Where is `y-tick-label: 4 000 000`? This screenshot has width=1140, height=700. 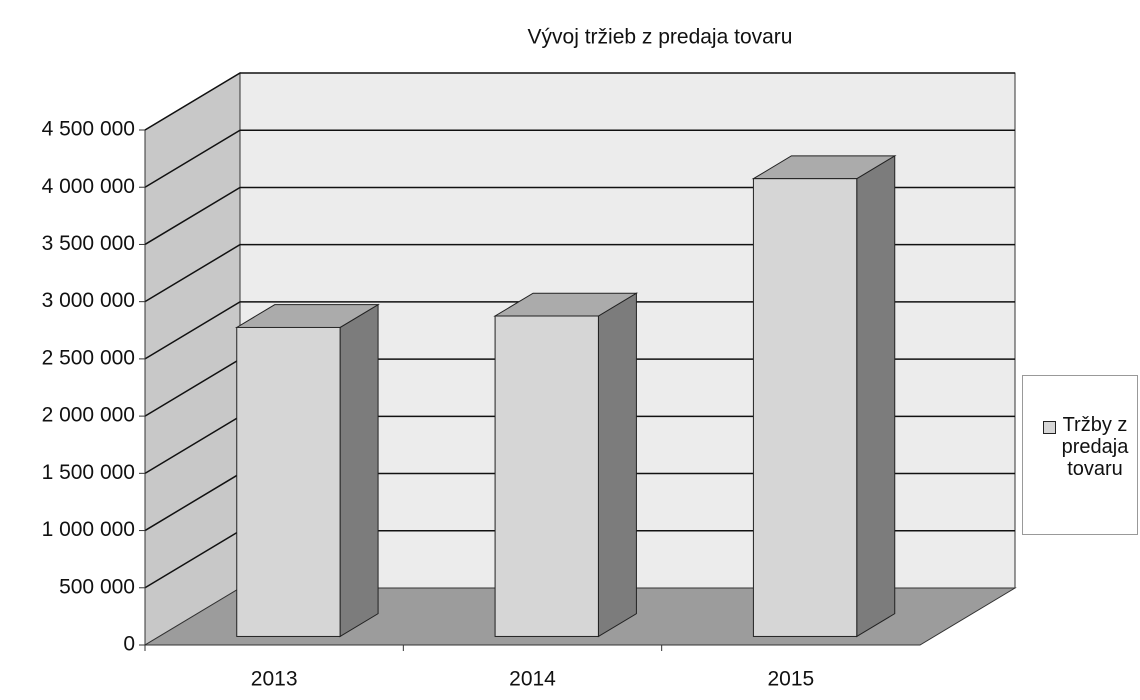
y-tick-label: 4 000 000 is located at coordinates (88, 186).